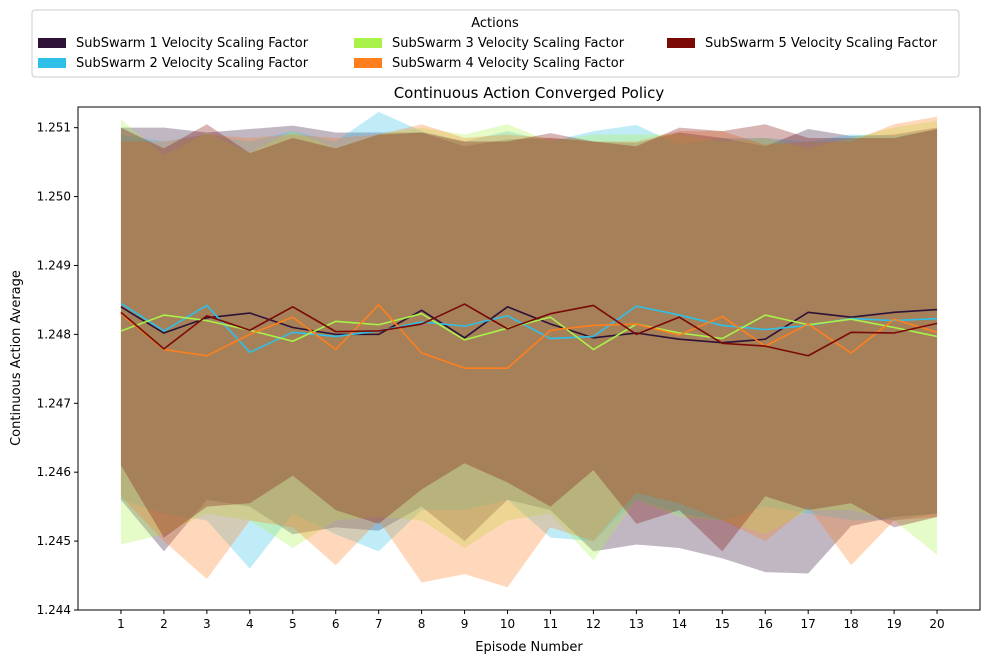  I want to click on legend-item-1: SubSwarm 1 Velocity Scaling Factor, so click(173, 43).